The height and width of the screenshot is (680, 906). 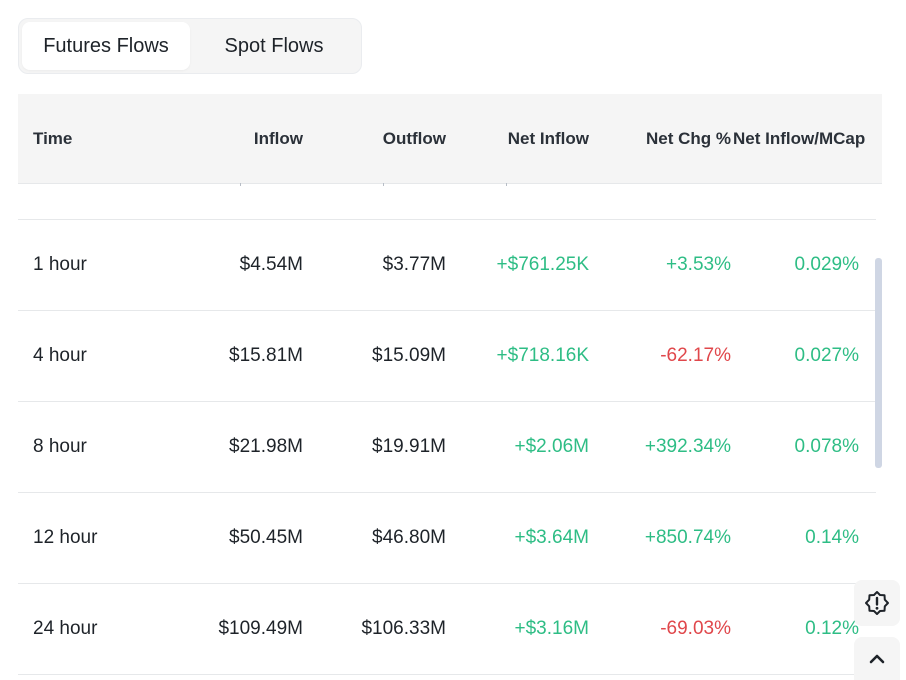 What do you see at coordinates (878, 363) in the screenshot?
I see `table-scrollbar` at bounding box center [878, 363].